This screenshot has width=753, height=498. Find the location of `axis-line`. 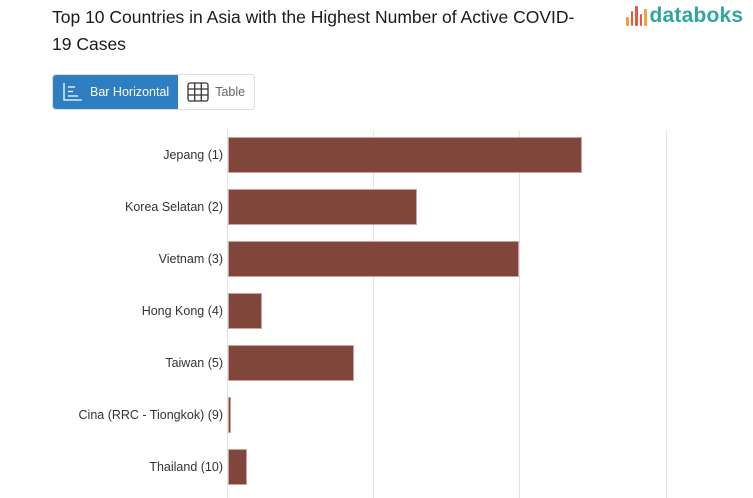

axis-line is located at coordinates (227, 314).